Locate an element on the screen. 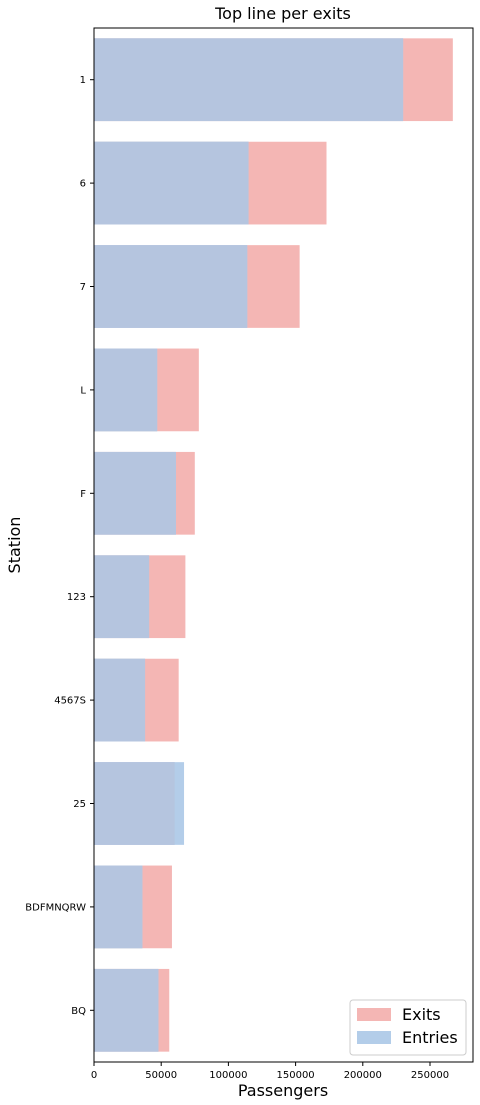 The image size is (480, 1105). x-tick-label: 150000 is located at coordinates (296, 1075).